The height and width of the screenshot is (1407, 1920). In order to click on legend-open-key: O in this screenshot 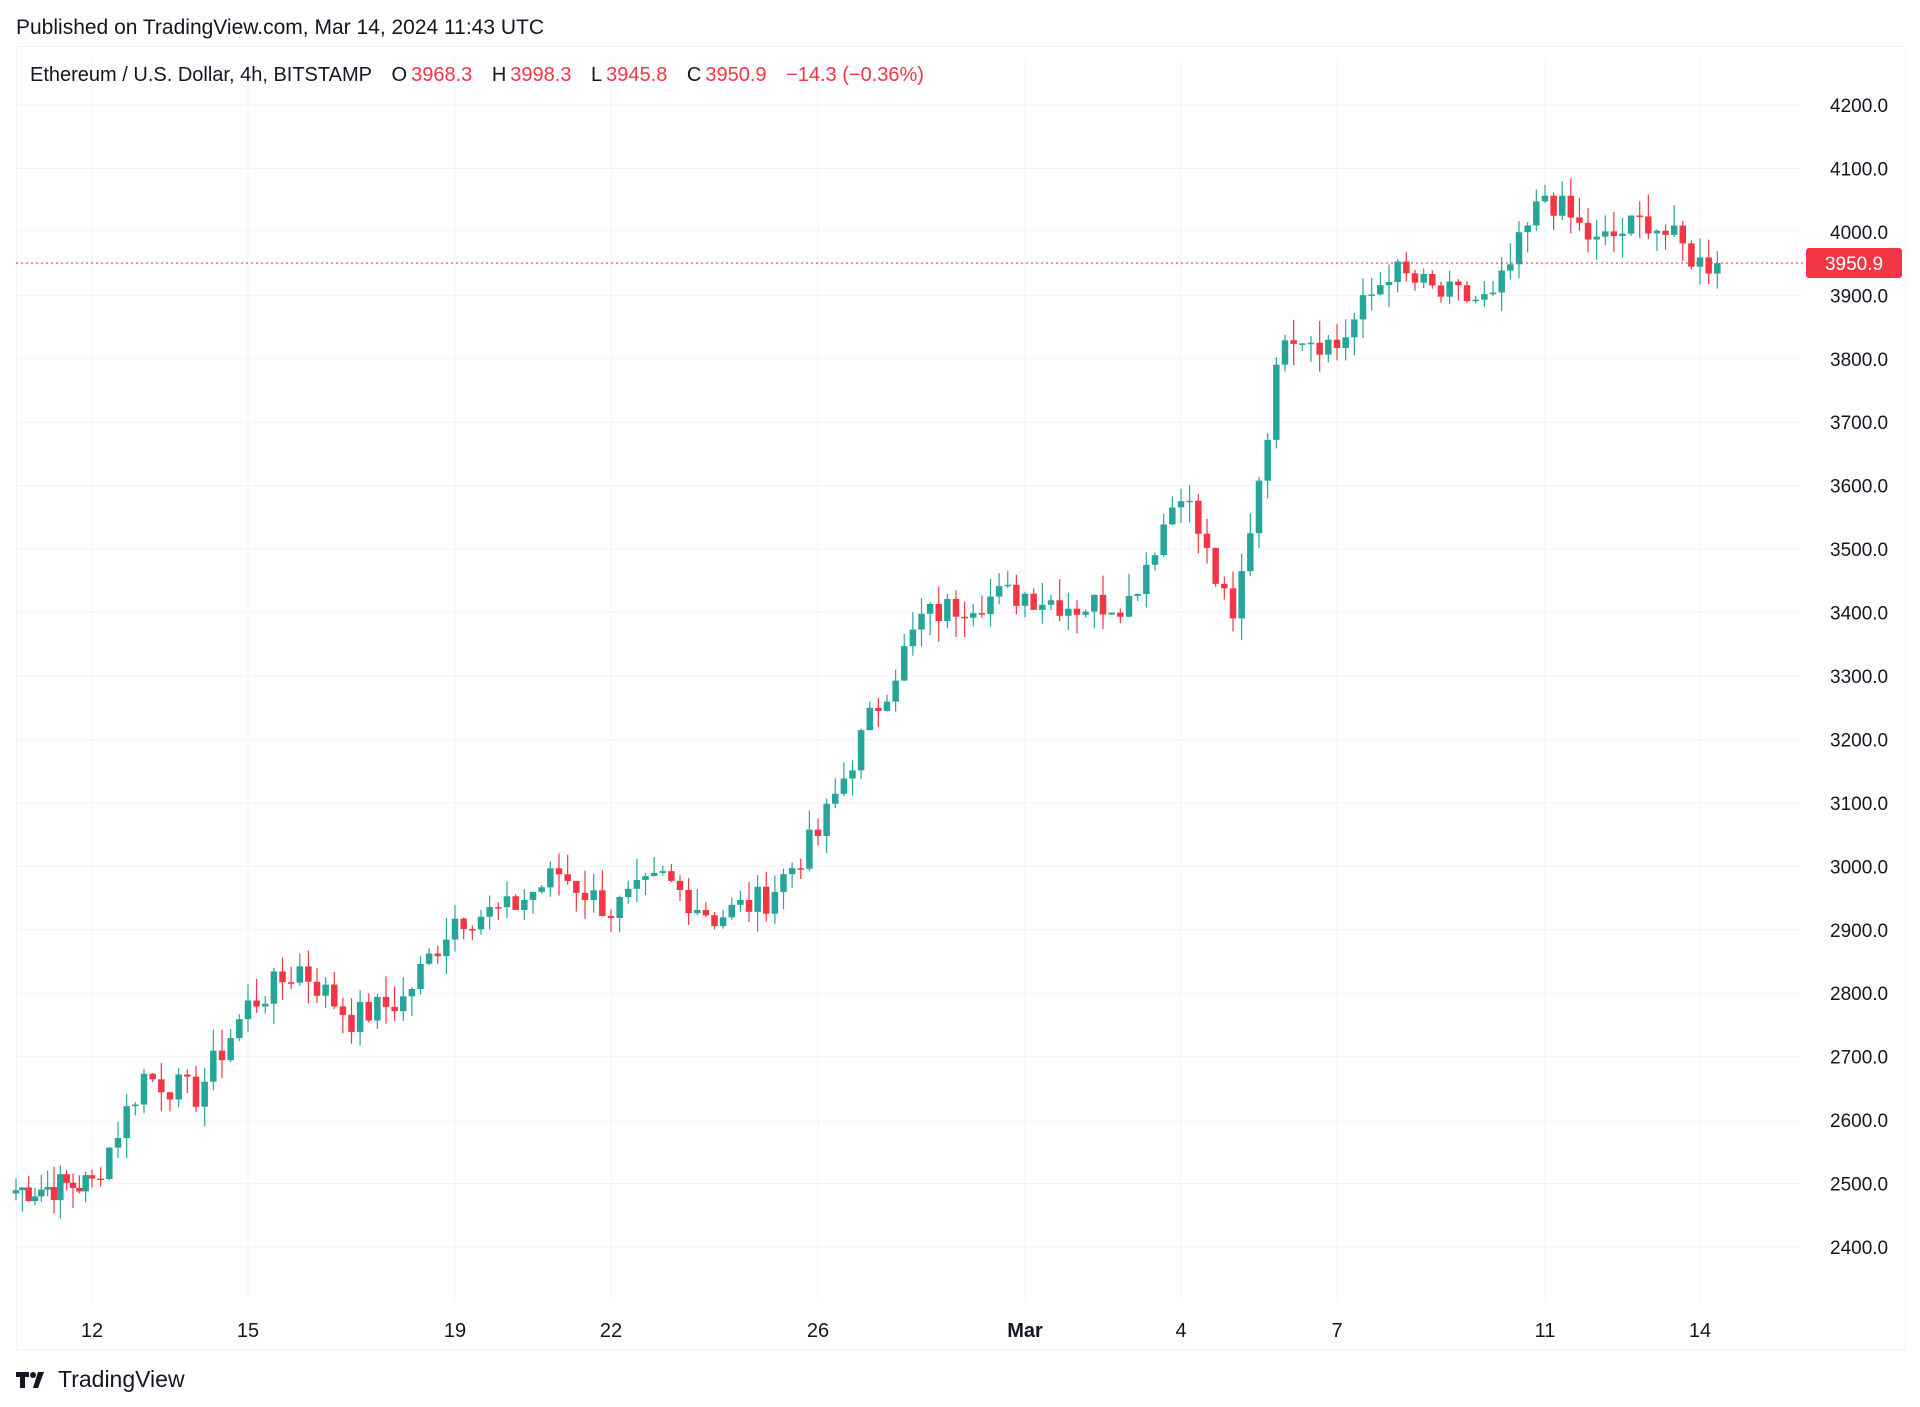, I will do `click(399, 75)`.